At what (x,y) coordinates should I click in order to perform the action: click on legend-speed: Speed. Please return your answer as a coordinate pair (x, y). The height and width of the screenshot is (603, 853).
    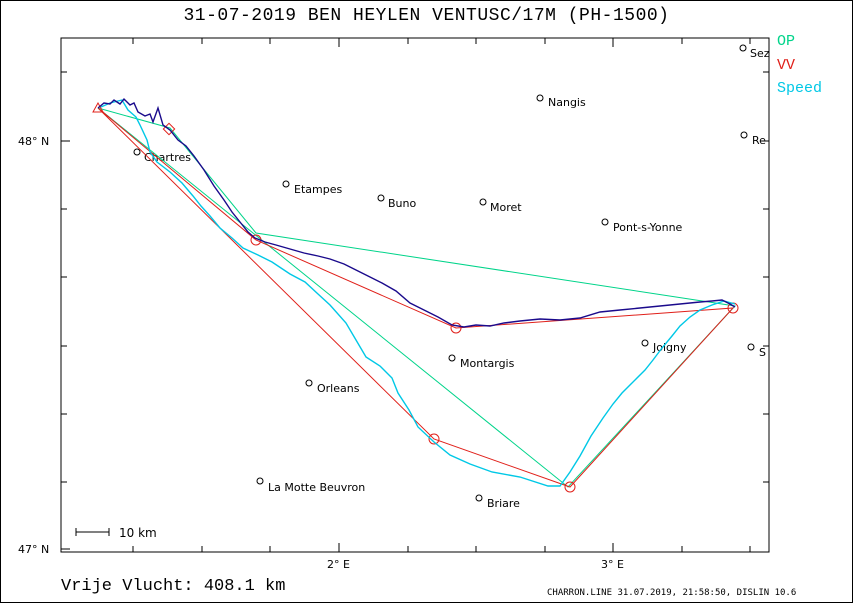
    Looking at the image, I should click on (800, 88).